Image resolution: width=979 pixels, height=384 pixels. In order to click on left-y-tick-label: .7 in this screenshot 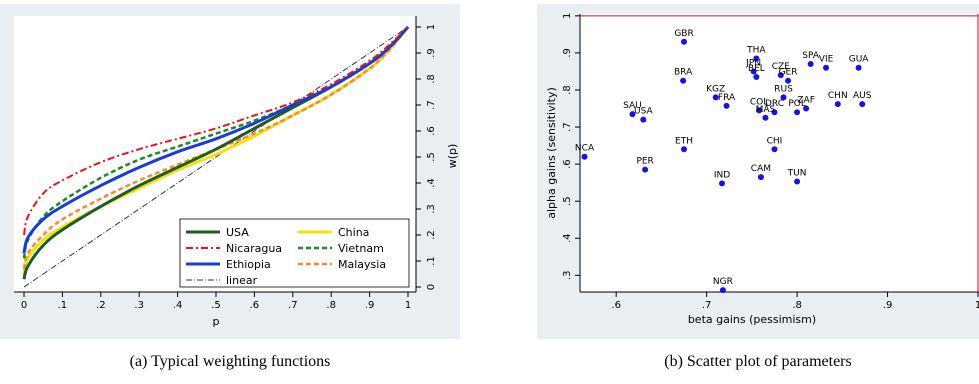, I will do `click(431, 105)`.